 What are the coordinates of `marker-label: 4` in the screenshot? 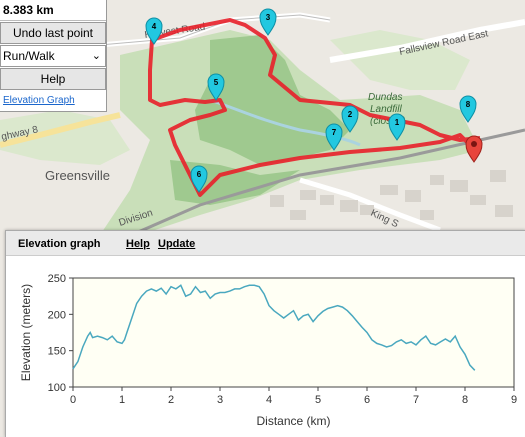 It's located at (154, 26).